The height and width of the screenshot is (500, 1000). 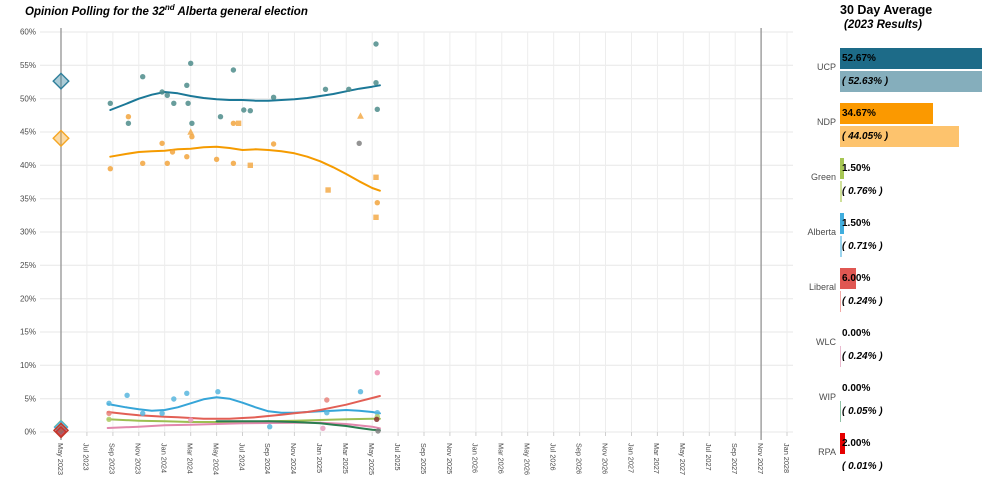 I want to click on y-tick-label: 30%, so click(x=28, y=232).